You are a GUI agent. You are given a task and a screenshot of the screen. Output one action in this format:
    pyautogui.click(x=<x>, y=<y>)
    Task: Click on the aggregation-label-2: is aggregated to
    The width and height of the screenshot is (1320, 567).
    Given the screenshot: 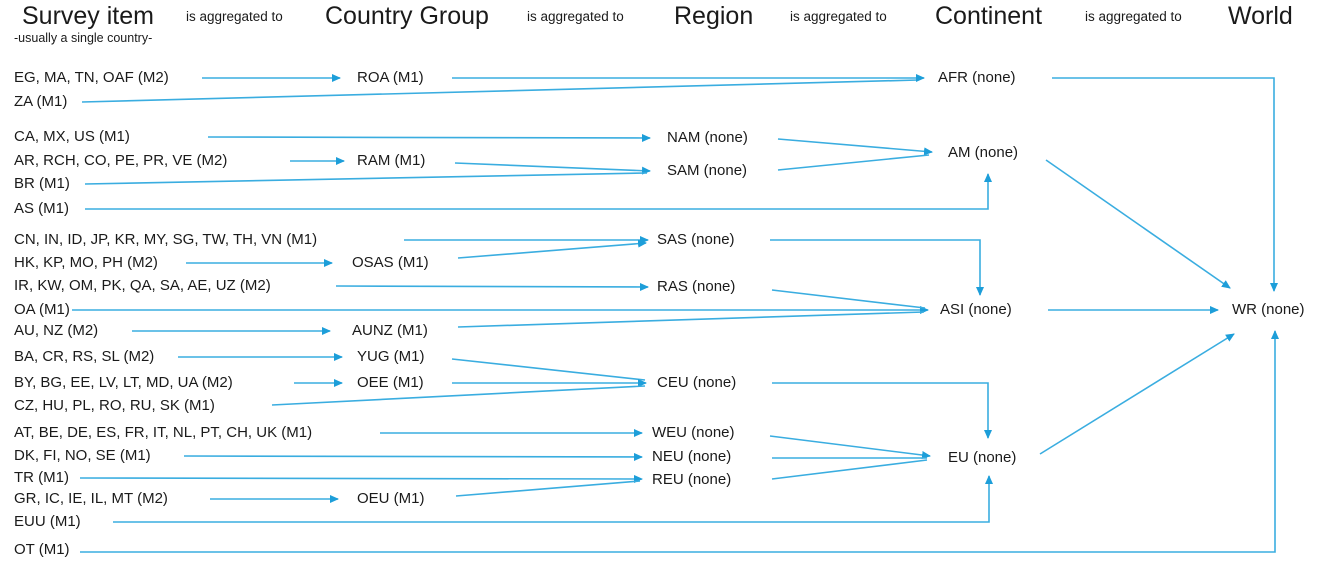 What is the action you would take?
    pyautogui.click(x=575, y=16)
    